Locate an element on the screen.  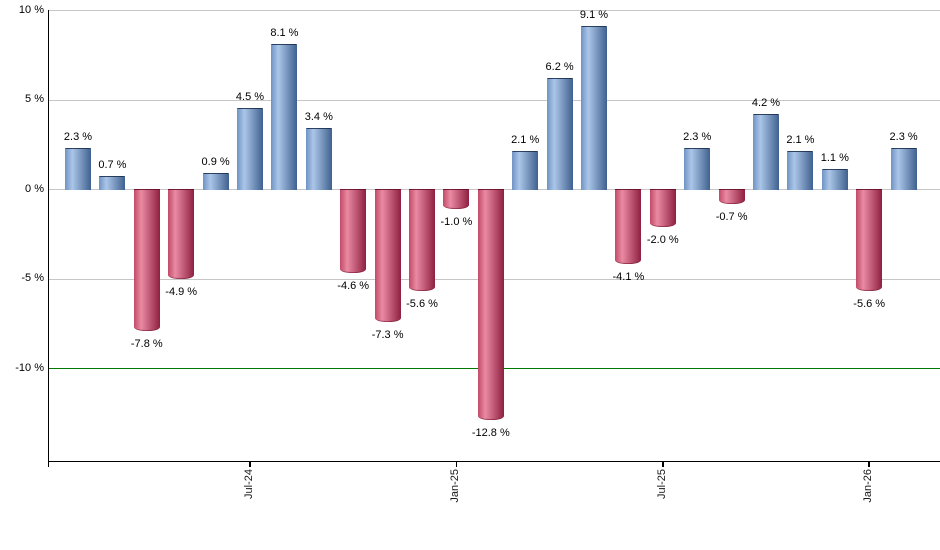
bar-value-label: -4.1 % is located at coordinates (628, 277).